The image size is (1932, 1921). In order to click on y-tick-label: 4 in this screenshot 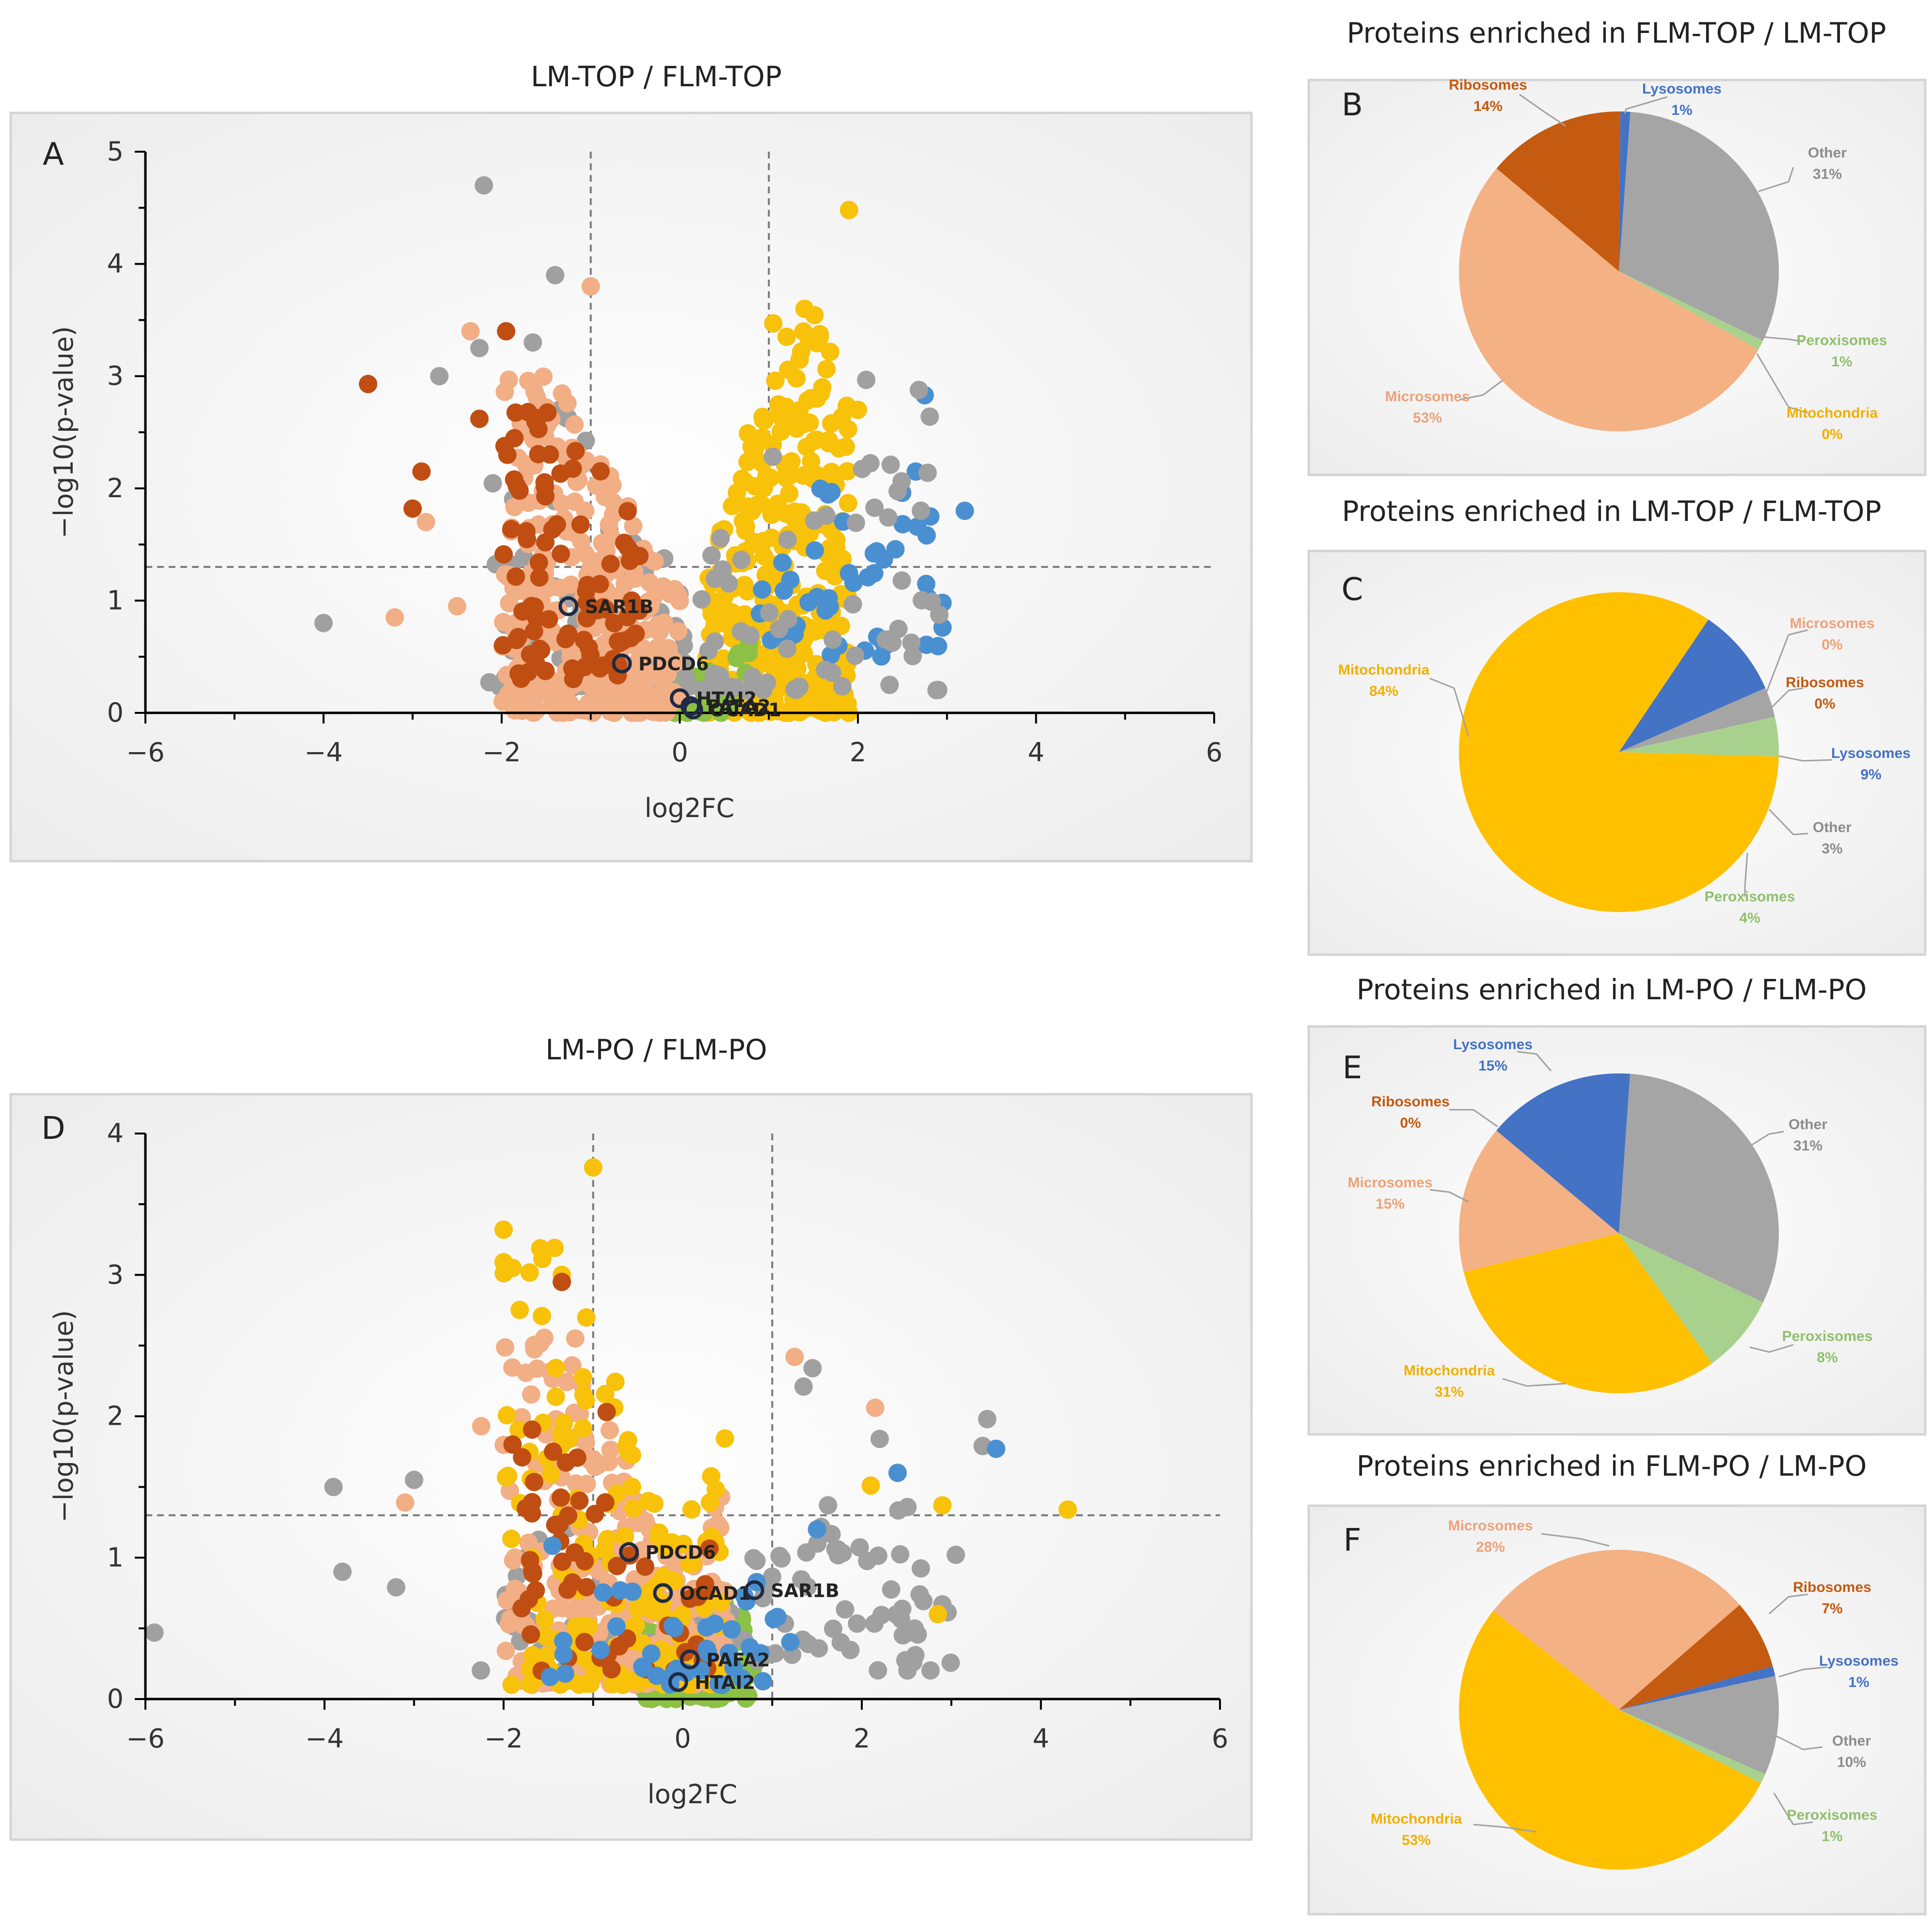, I will do `click(115, 264)`.